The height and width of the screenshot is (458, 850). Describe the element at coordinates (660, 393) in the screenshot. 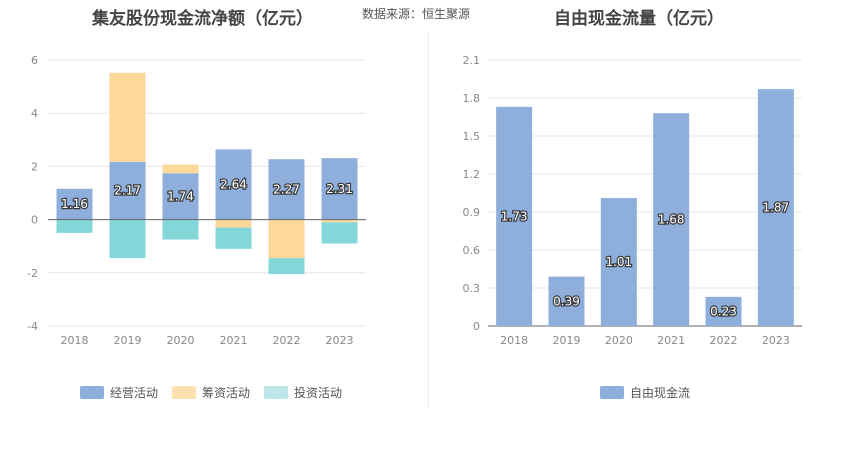

I see `legend-label-fcf: 自由现金流` at that location.